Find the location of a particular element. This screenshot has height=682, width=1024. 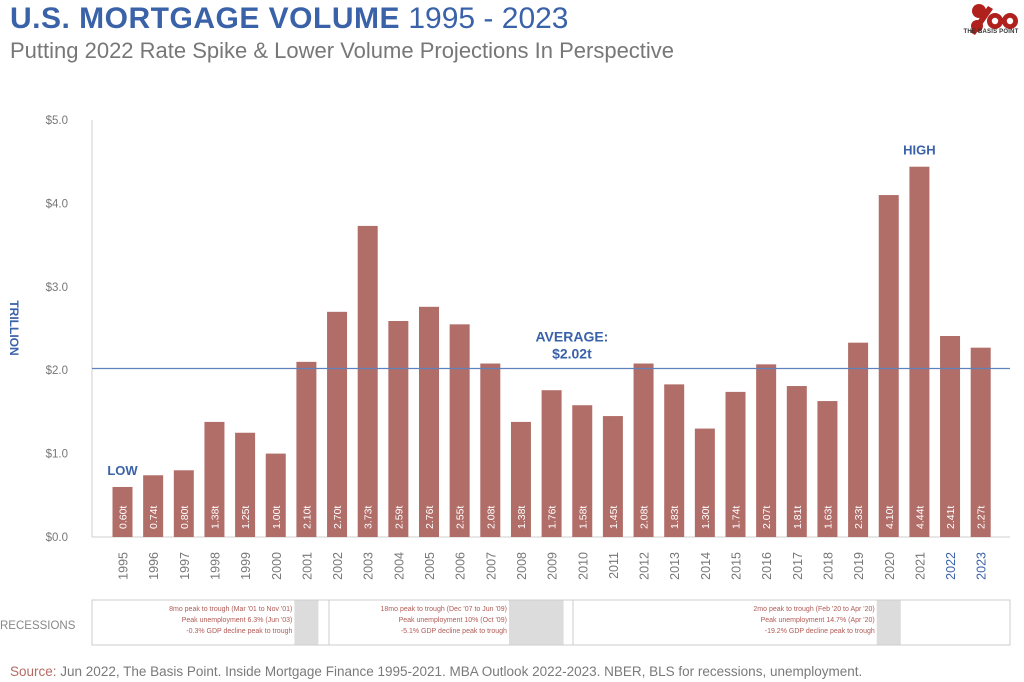

x-tick-label: 2006 is located at coordinates (461, 566).